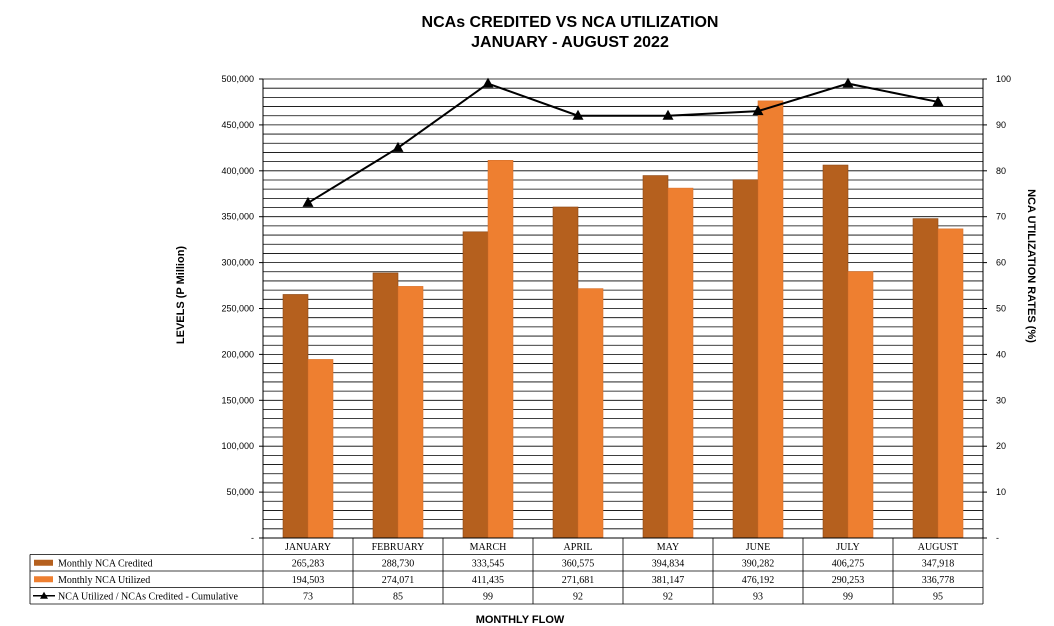 The height and width of the screenshot is (626, 1054). What do you see at coordinates (237, 400) in the screenshot?
I see `y-tick-label: 150,000` at bounding box center [237, 400].